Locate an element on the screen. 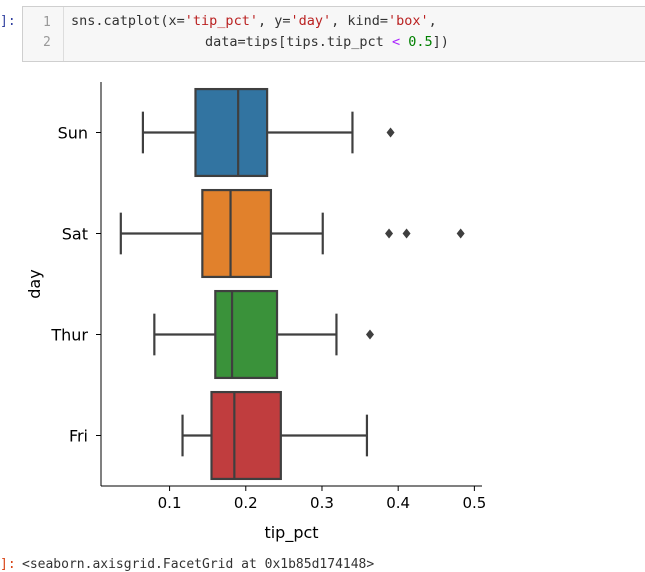 The image size is (645, 572). x-tick-label: 0.3 is located at coordinates (322, 503).